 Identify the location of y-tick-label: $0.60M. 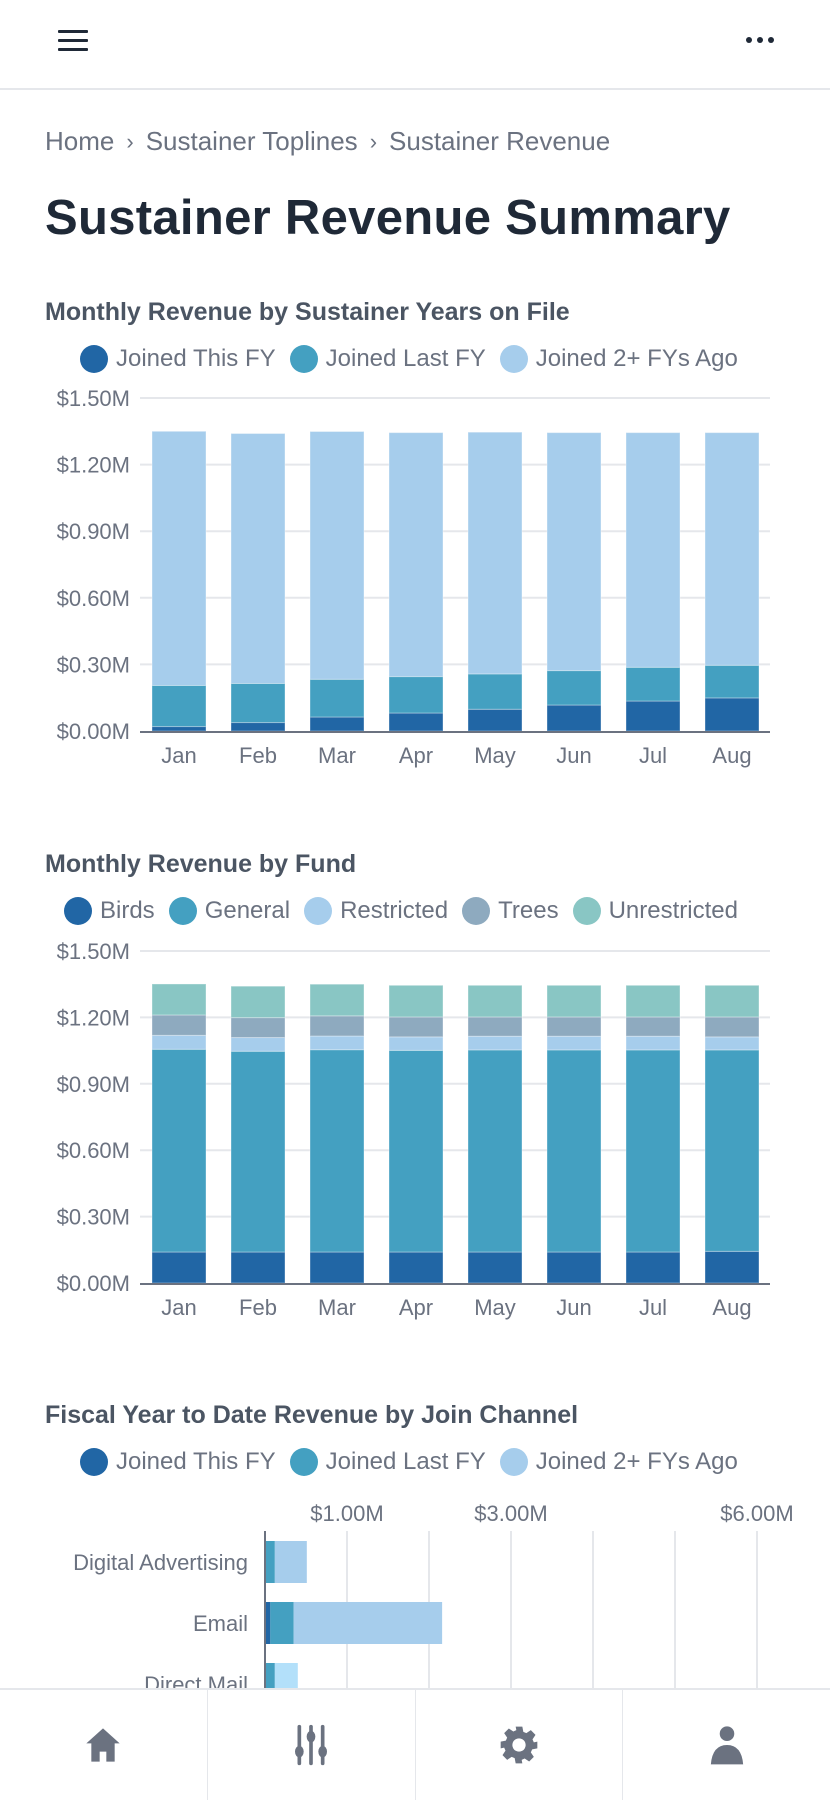
(93, 598).